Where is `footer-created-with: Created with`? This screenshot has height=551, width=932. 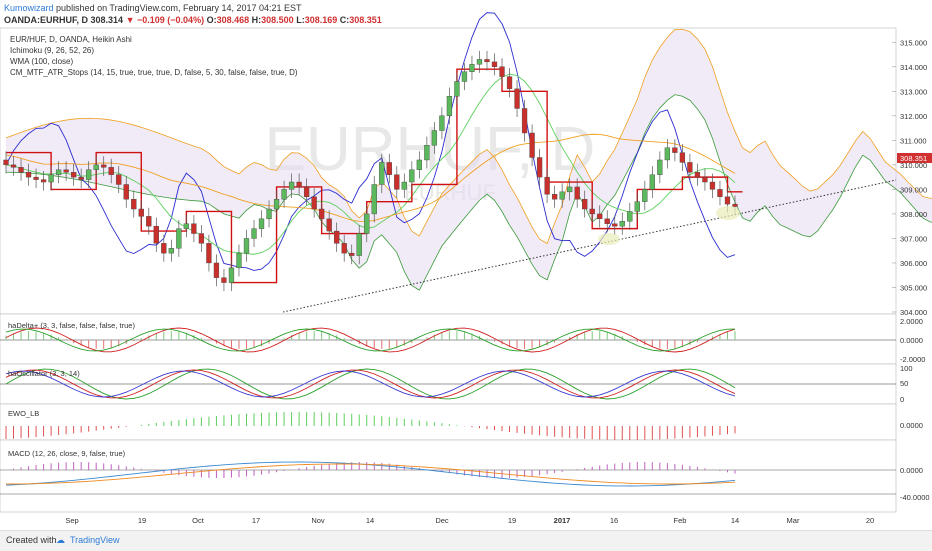 footer-created-with: Created with is located at coordinates (31, 540).